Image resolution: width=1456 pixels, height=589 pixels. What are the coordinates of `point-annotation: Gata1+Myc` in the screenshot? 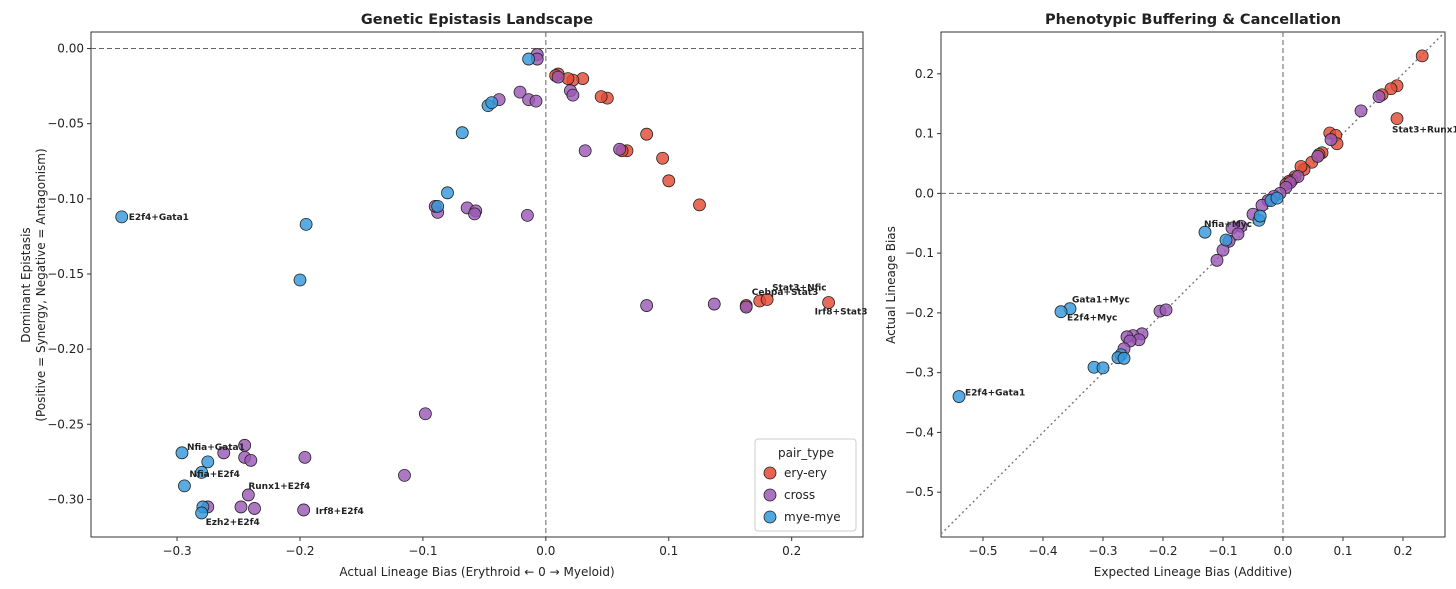 It's located at (1101, 301).